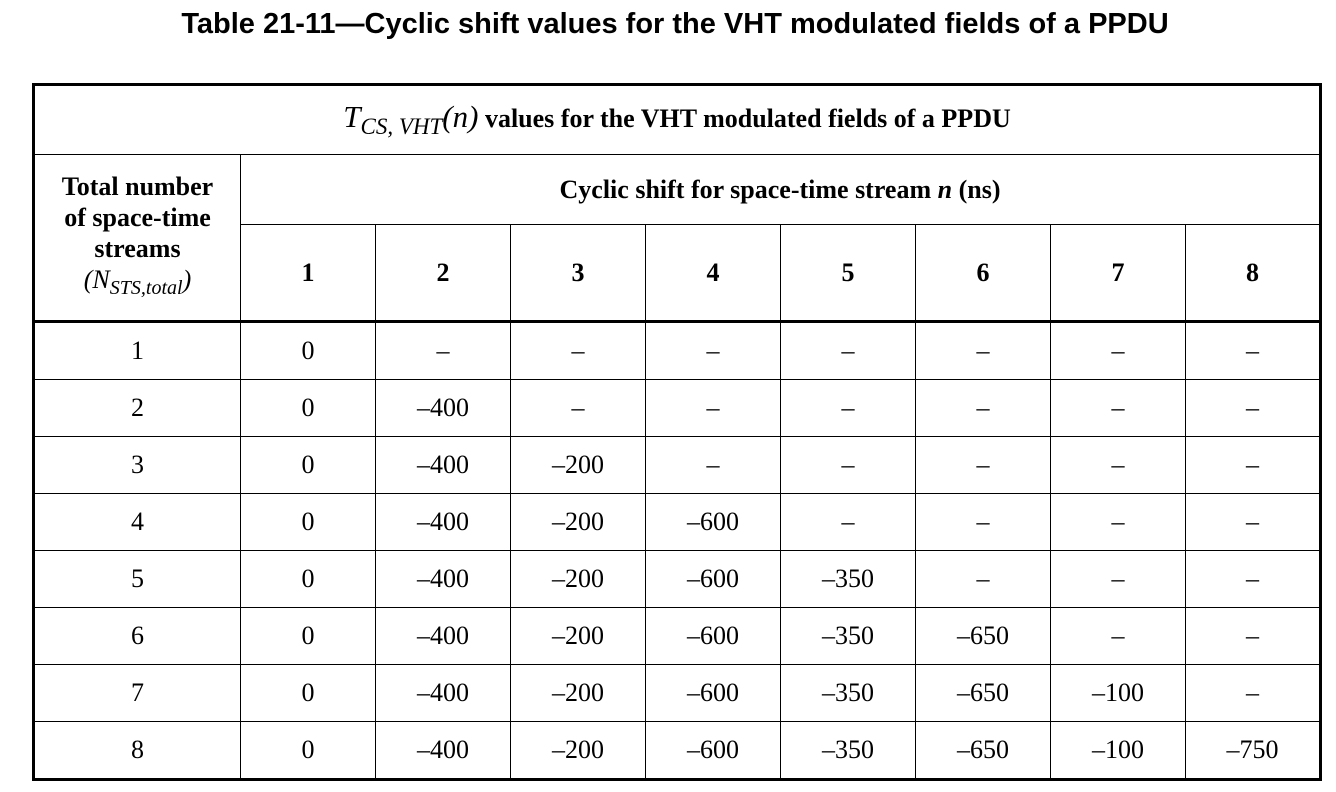  Describe the element at coordinates (137, 579) in the screenshot. I see `row-label: 5` at that location.